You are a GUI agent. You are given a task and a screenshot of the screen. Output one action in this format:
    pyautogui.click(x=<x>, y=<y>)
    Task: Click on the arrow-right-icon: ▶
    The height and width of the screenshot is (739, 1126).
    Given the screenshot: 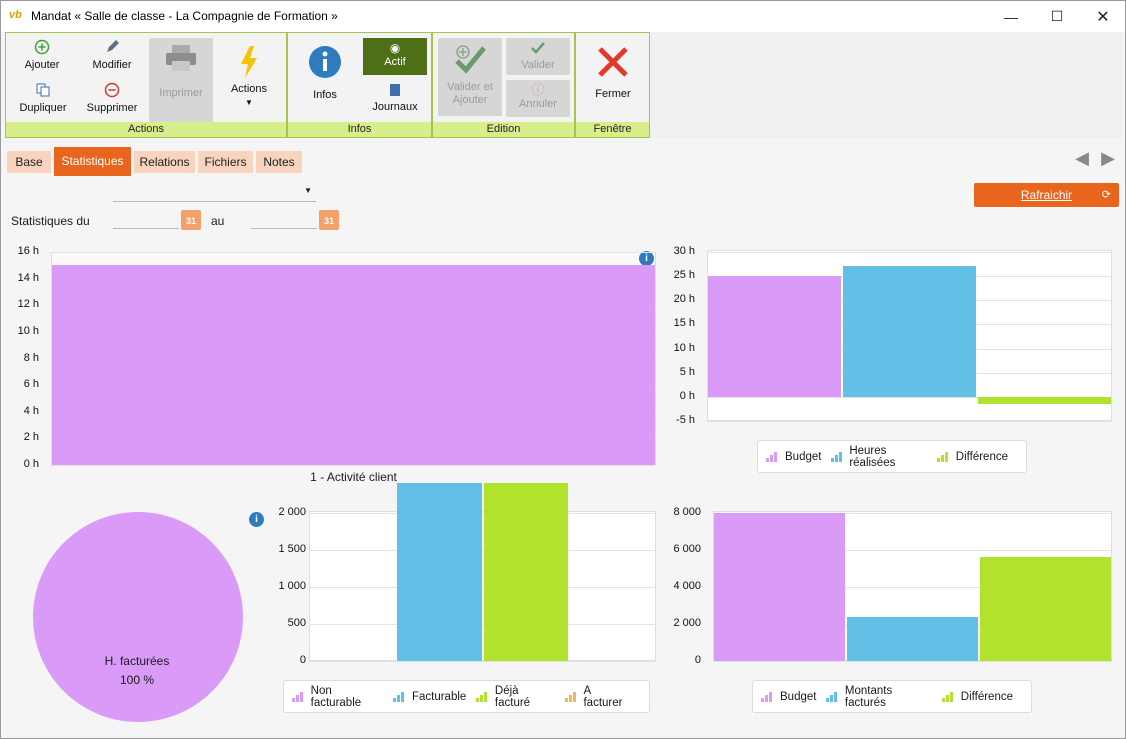 What is the action you would take?
    pyautogui.click(x=1108, y=158)
    